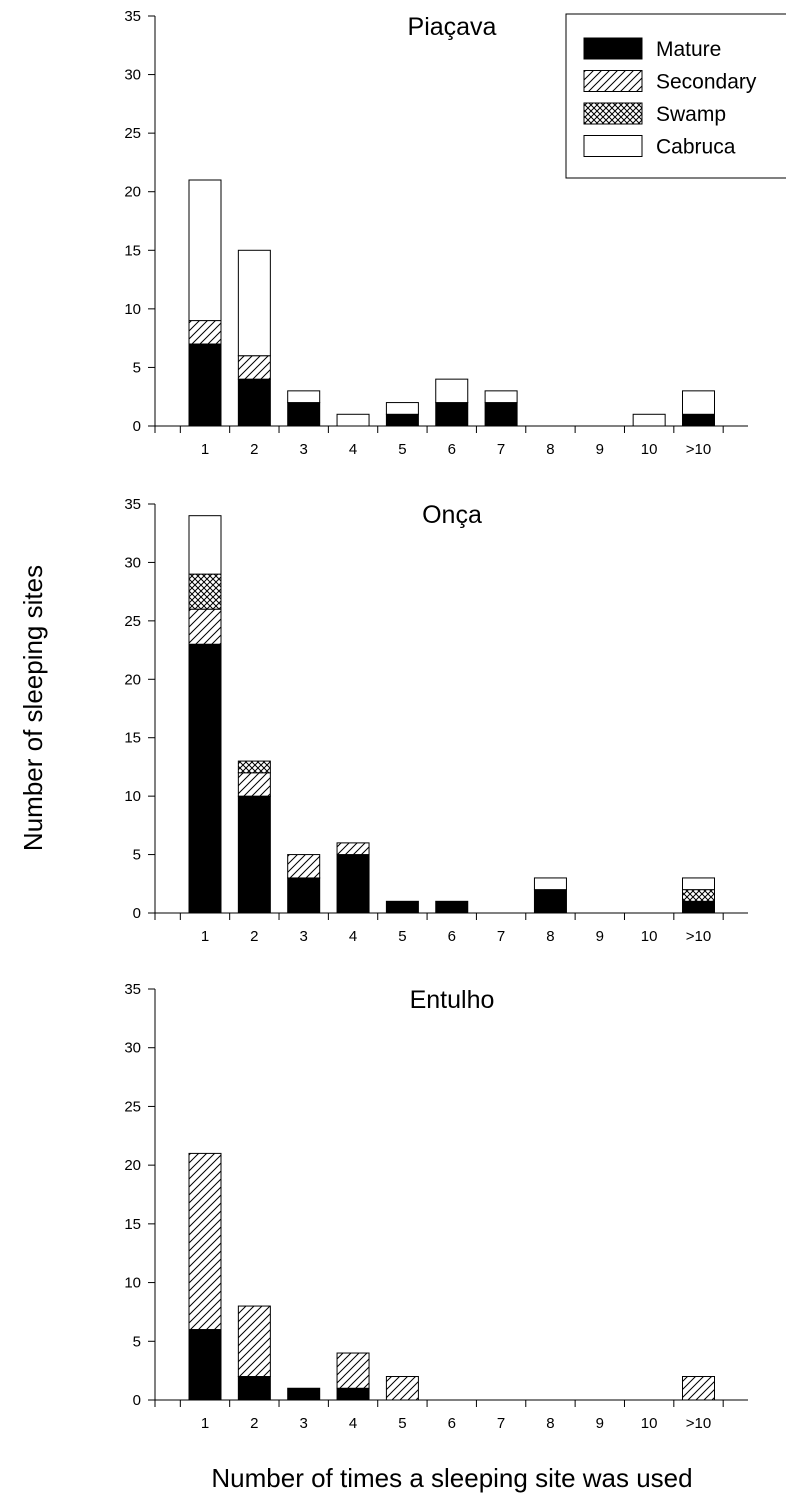 The width and height of the screenshot is (786, 1502). Describe the element at coordinates (452, 515) in the screenshot. I see `panel-title: Onça` at that location.